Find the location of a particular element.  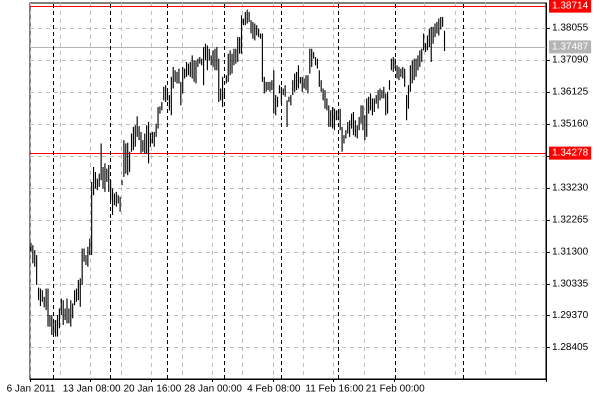

x-tick-label: 28 Jan 00:00 is located at coordinates (213, 389).